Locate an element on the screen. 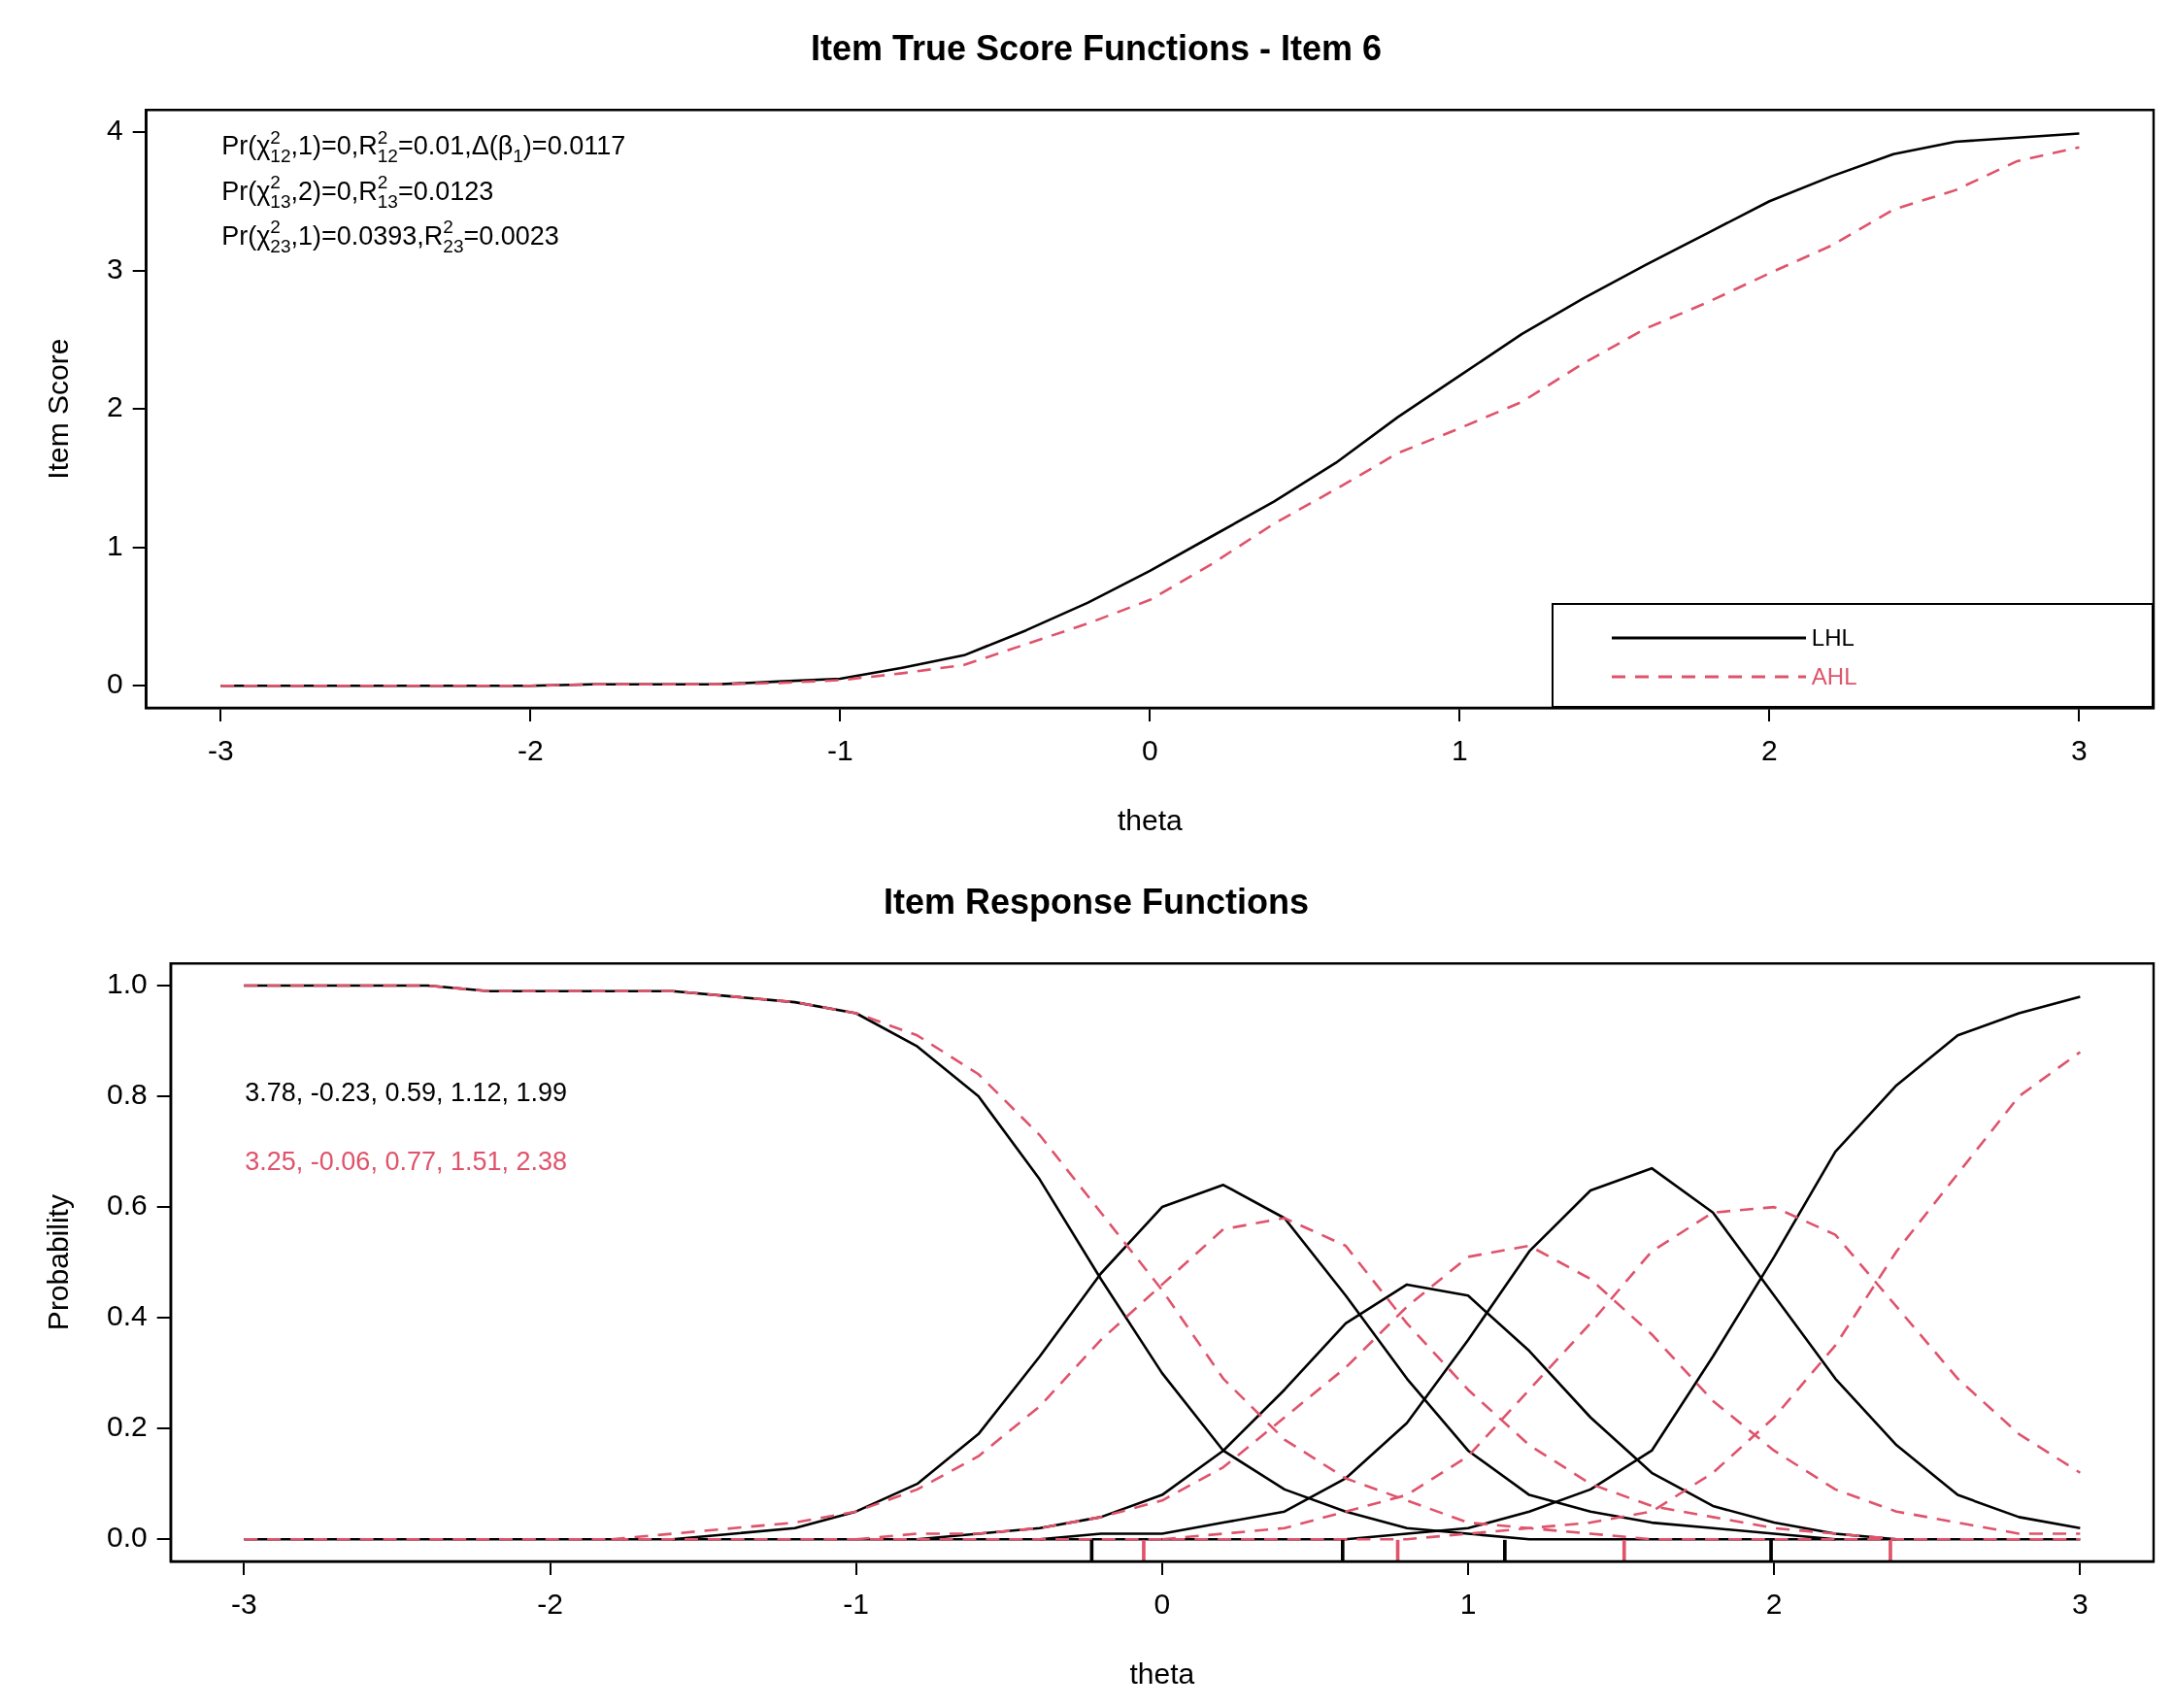 This screenshot has width=2173, height=1708. y-tick-label: 2 is located at coordinates (115, 406).